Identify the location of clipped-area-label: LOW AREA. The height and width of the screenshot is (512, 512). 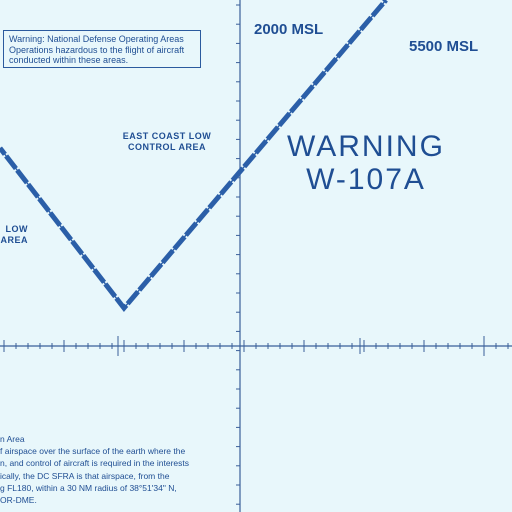
(14, 235).